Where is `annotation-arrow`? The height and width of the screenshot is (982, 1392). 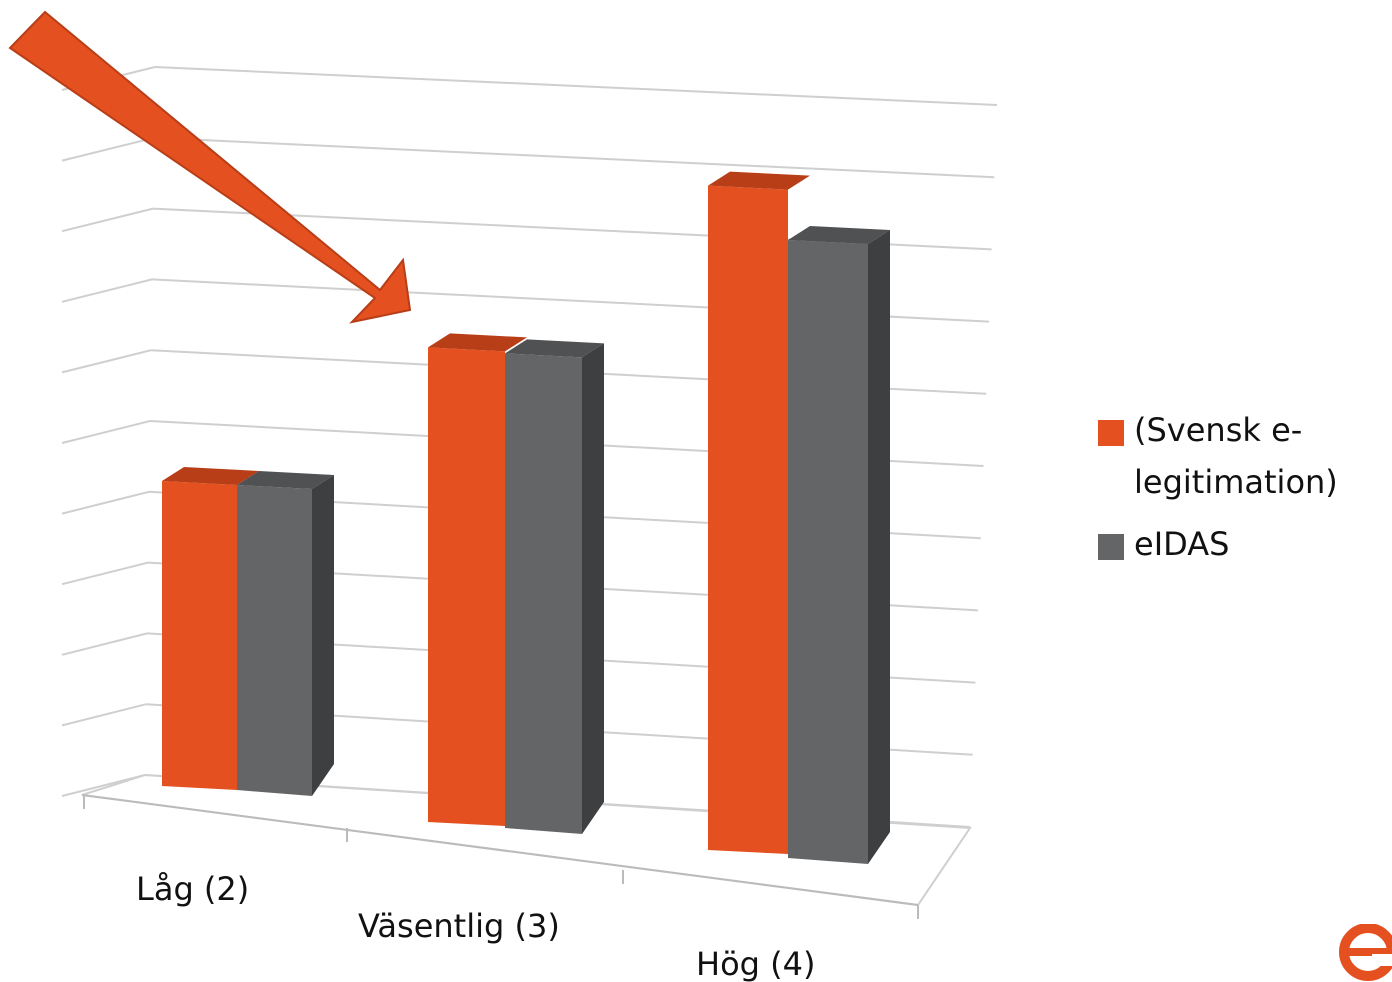 annotation-arrow is located at coordinates (210, 167).